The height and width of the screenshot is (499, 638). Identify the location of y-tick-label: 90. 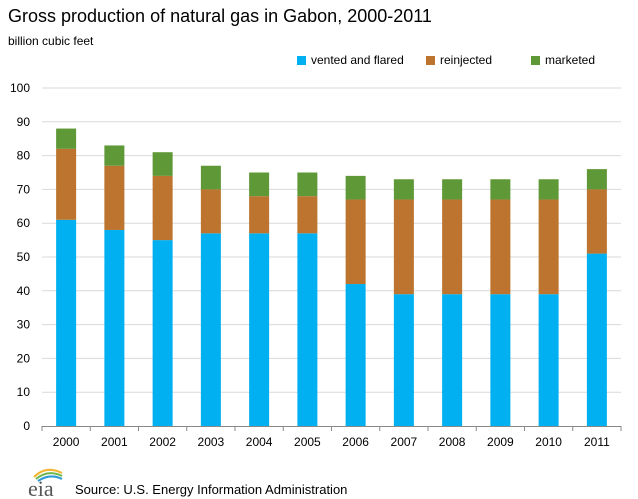
(24, 122).